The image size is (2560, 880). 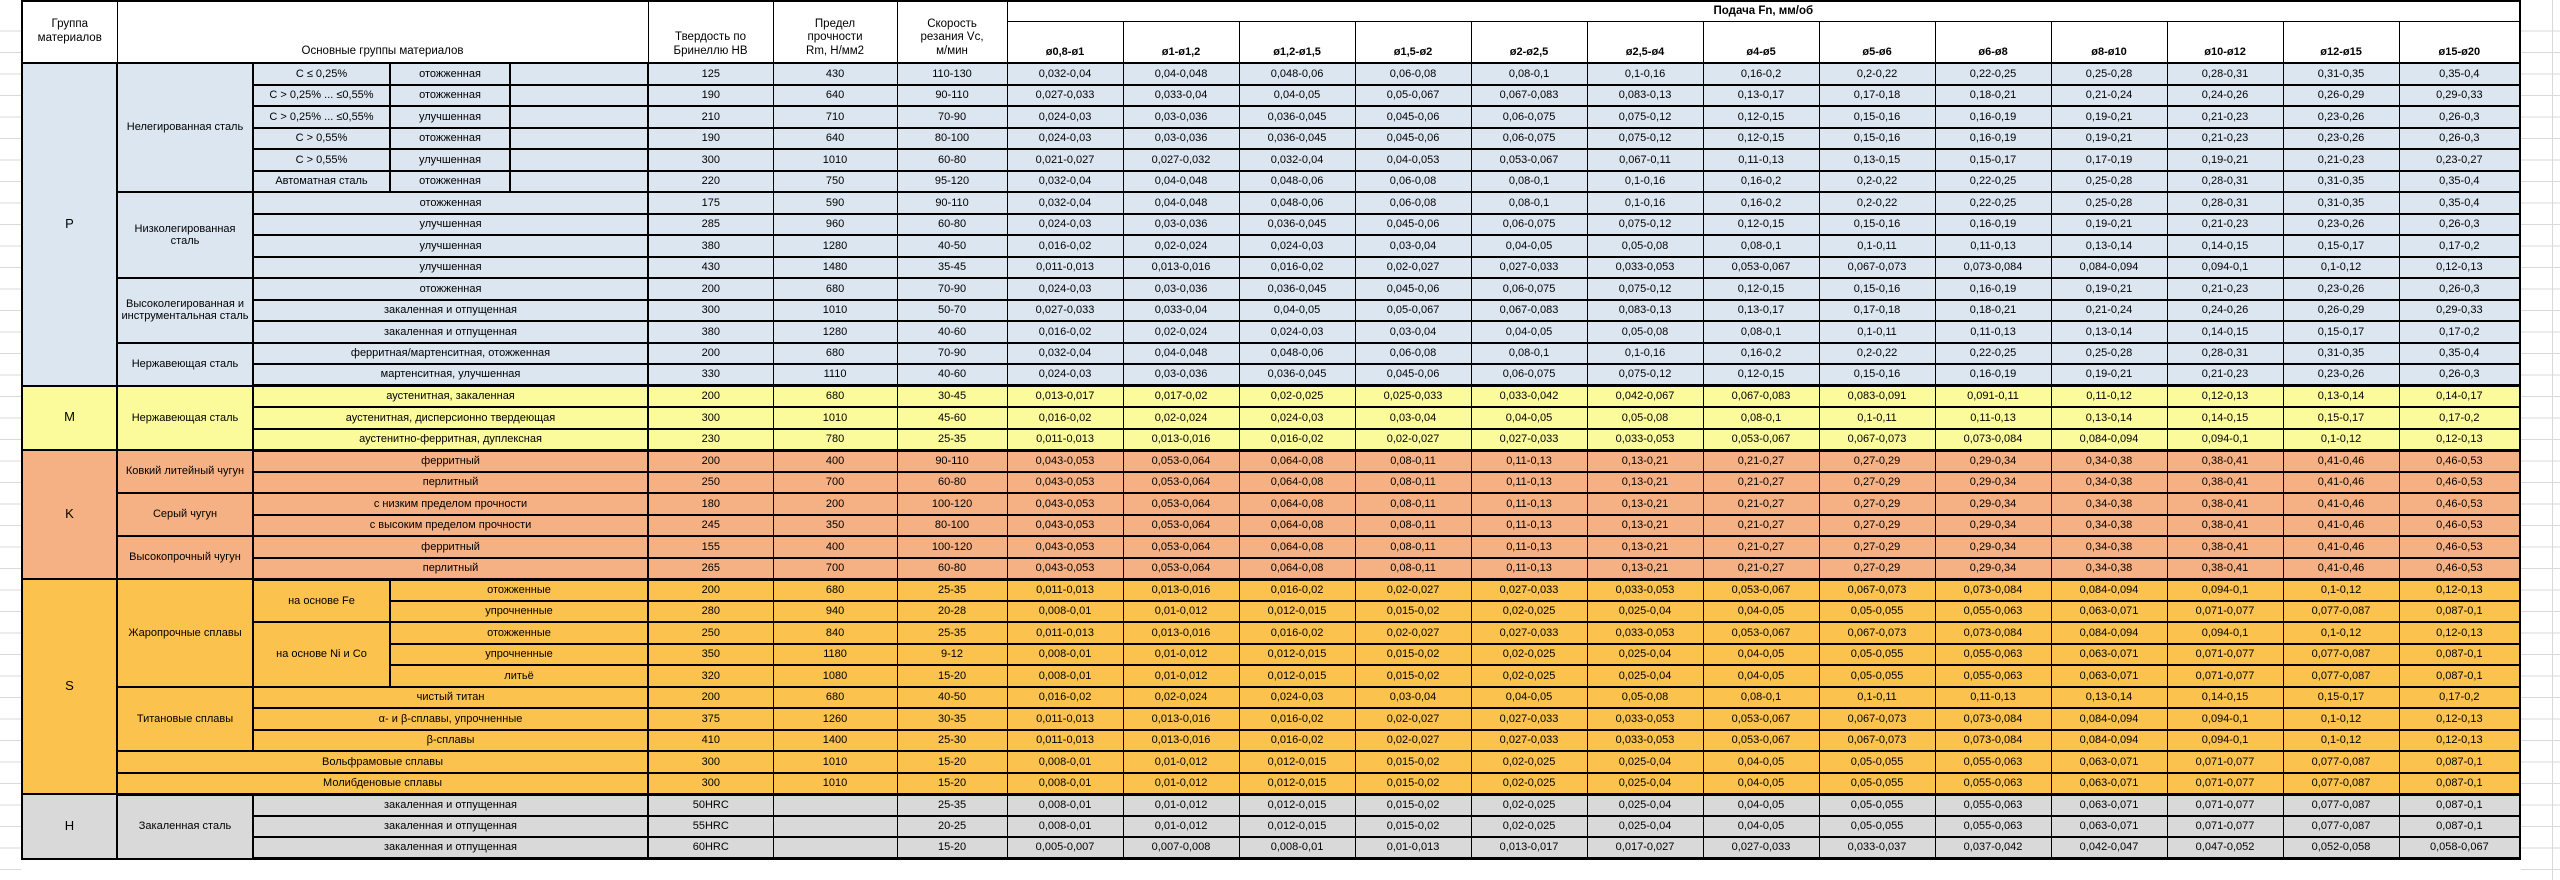 I want to click on material-cell: Закаленная сталь, so click(x=185, y=826).